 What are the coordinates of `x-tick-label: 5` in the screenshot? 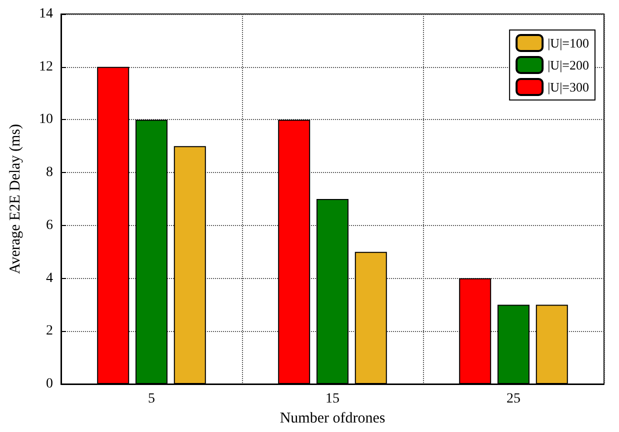 It's located at (151, 399).